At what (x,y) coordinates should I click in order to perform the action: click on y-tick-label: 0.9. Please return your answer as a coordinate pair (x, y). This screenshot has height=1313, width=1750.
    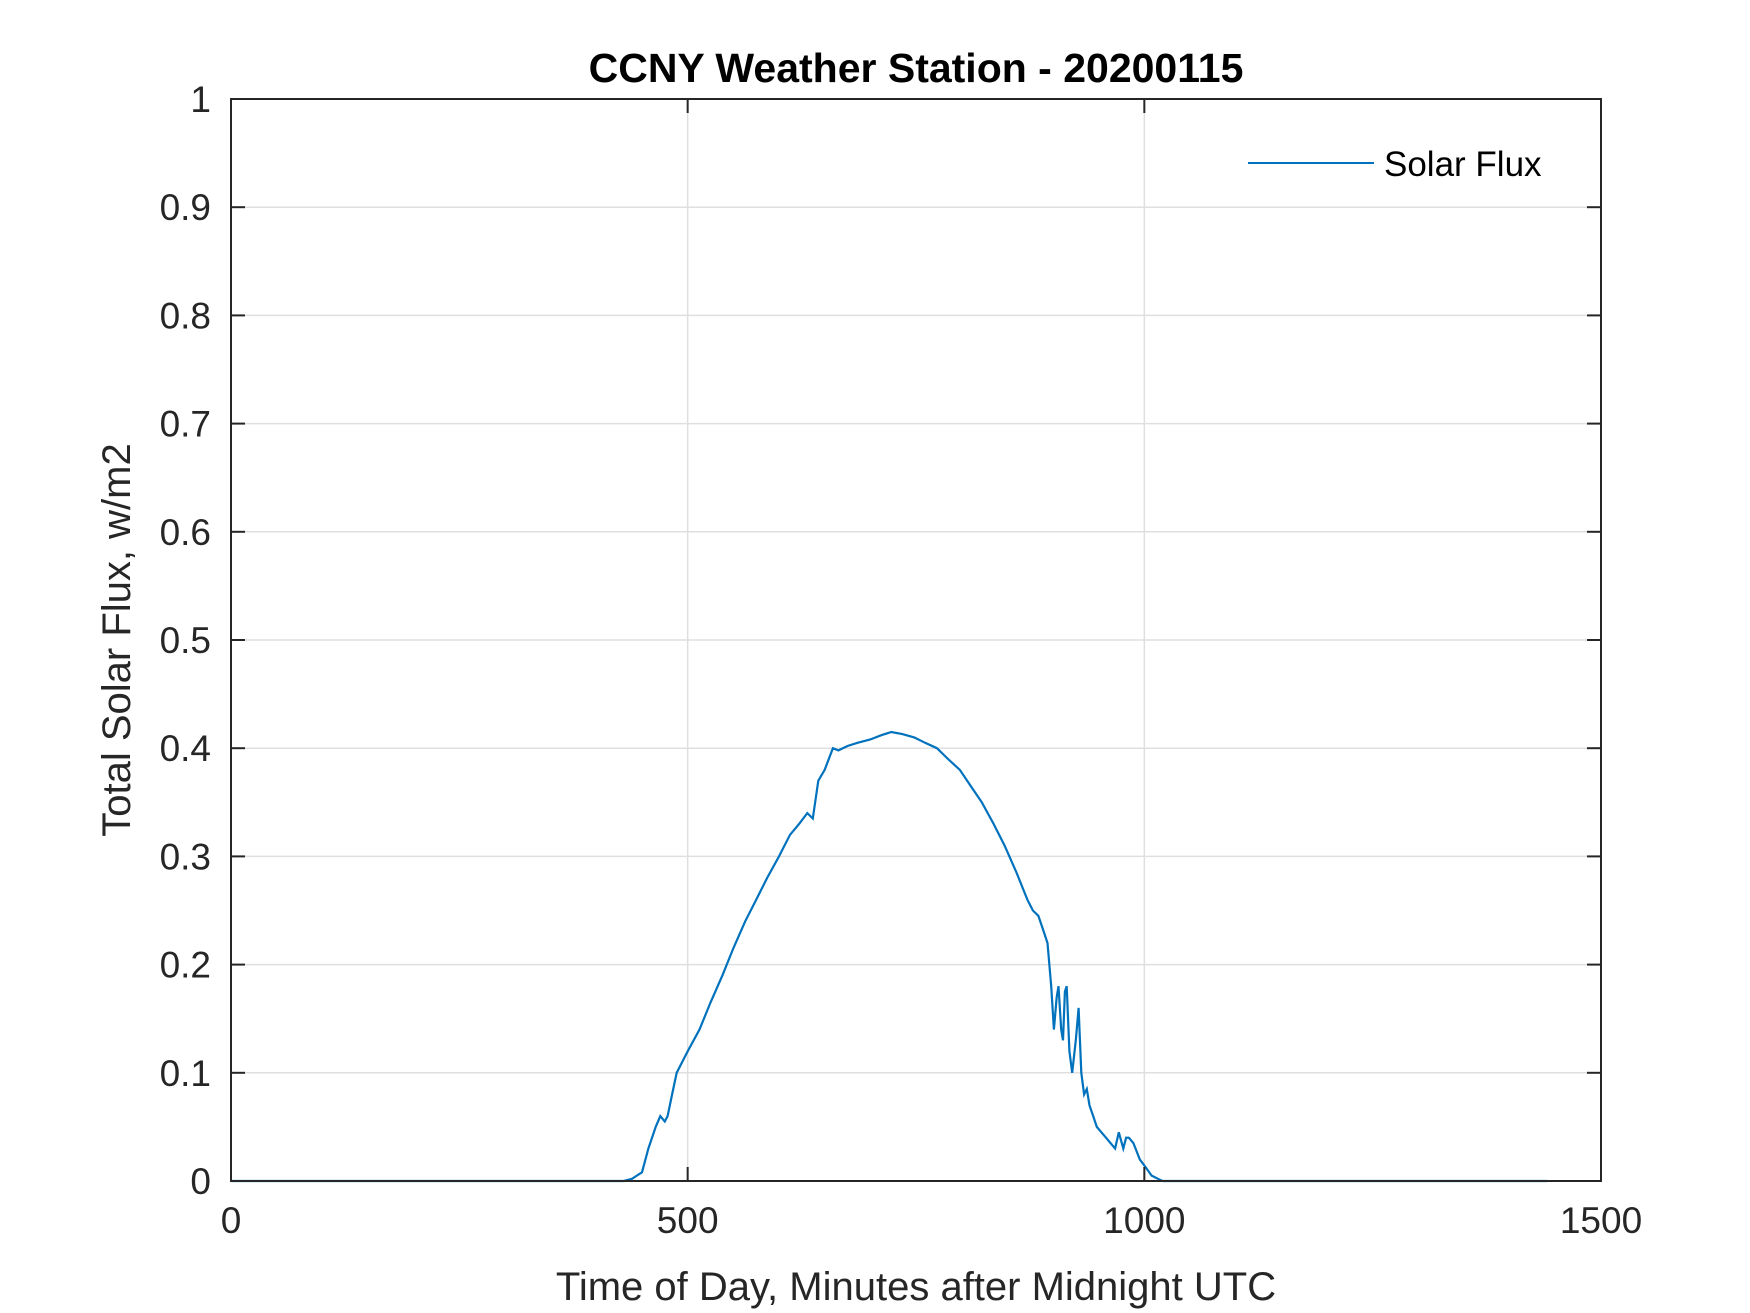
    Looking at the image, I should click on (185, 207).